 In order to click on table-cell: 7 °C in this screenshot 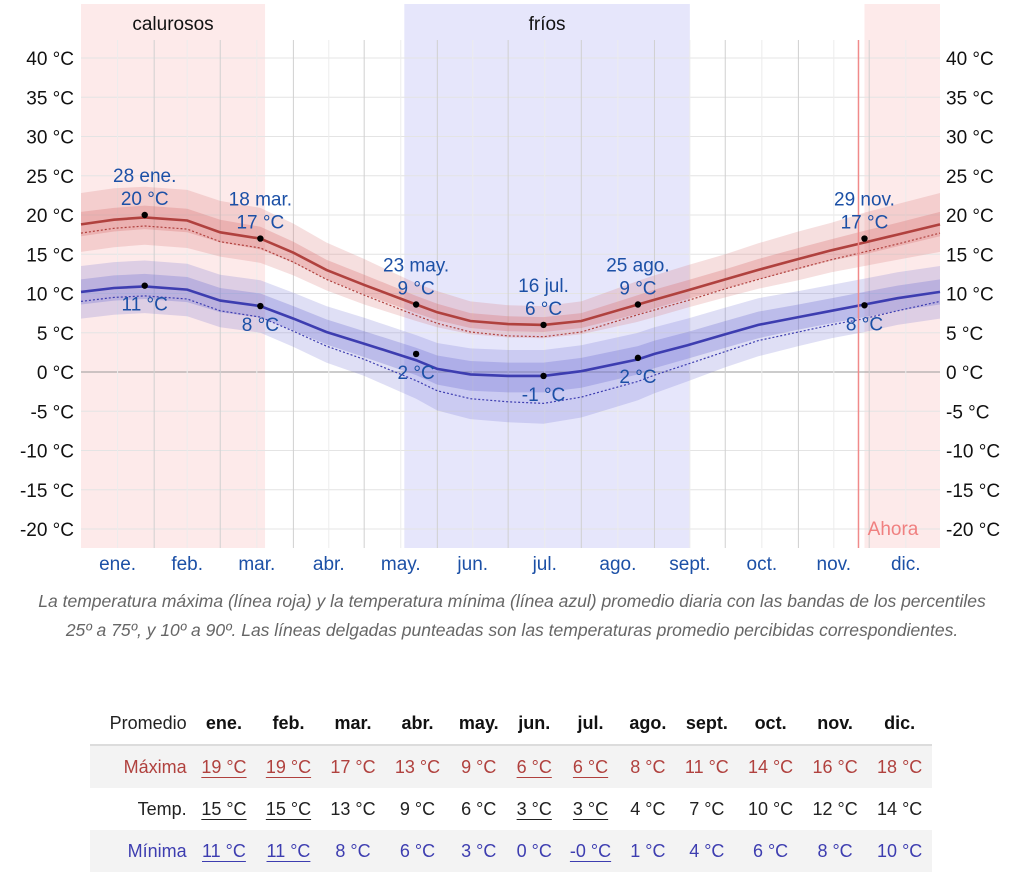, I will do `click(706, 809)`.